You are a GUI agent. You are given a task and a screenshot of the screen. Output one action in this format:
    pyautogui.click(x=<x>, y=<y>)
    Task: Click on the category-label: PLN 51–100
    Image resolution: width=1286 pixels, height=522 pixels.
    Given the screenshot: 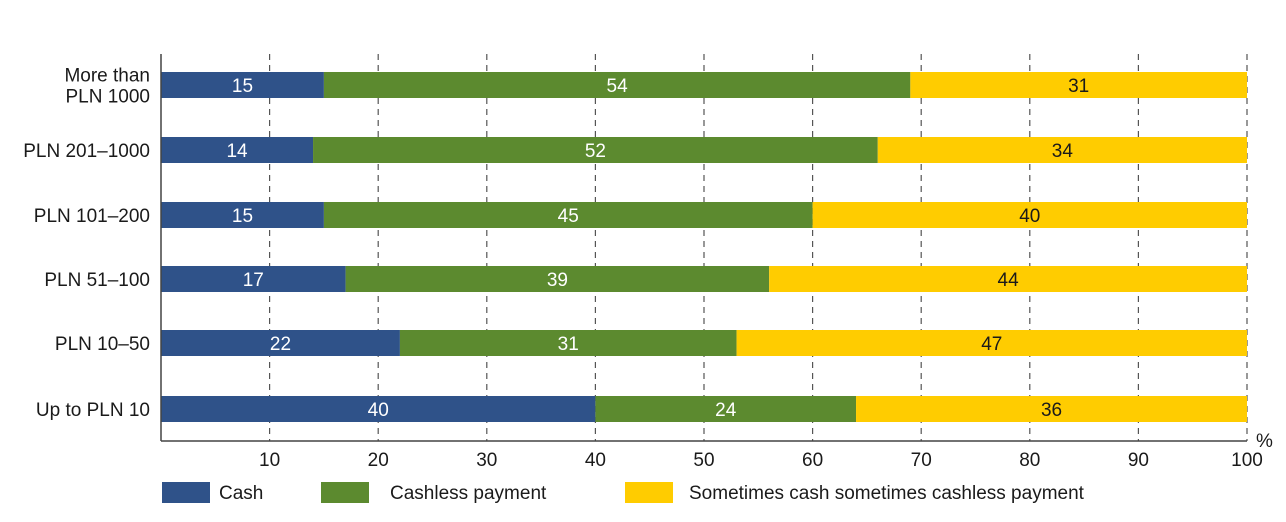 What is the action you would take?
    pyautogui.click(x=97, y=280)
    